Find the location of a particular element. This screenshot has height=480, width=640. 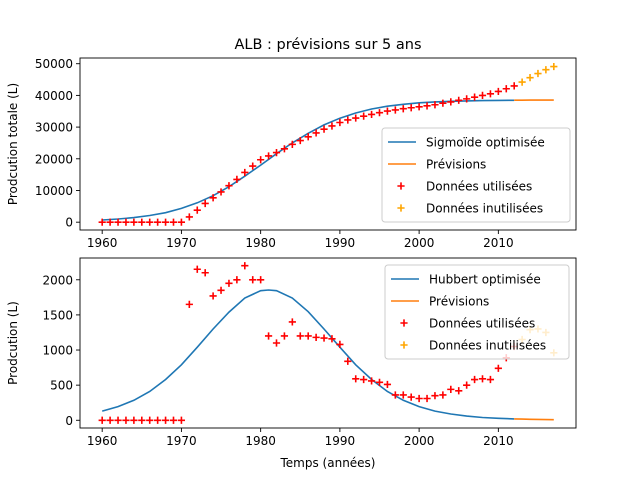

x-tick-label: 1970 is located at coordinates (181, 243).